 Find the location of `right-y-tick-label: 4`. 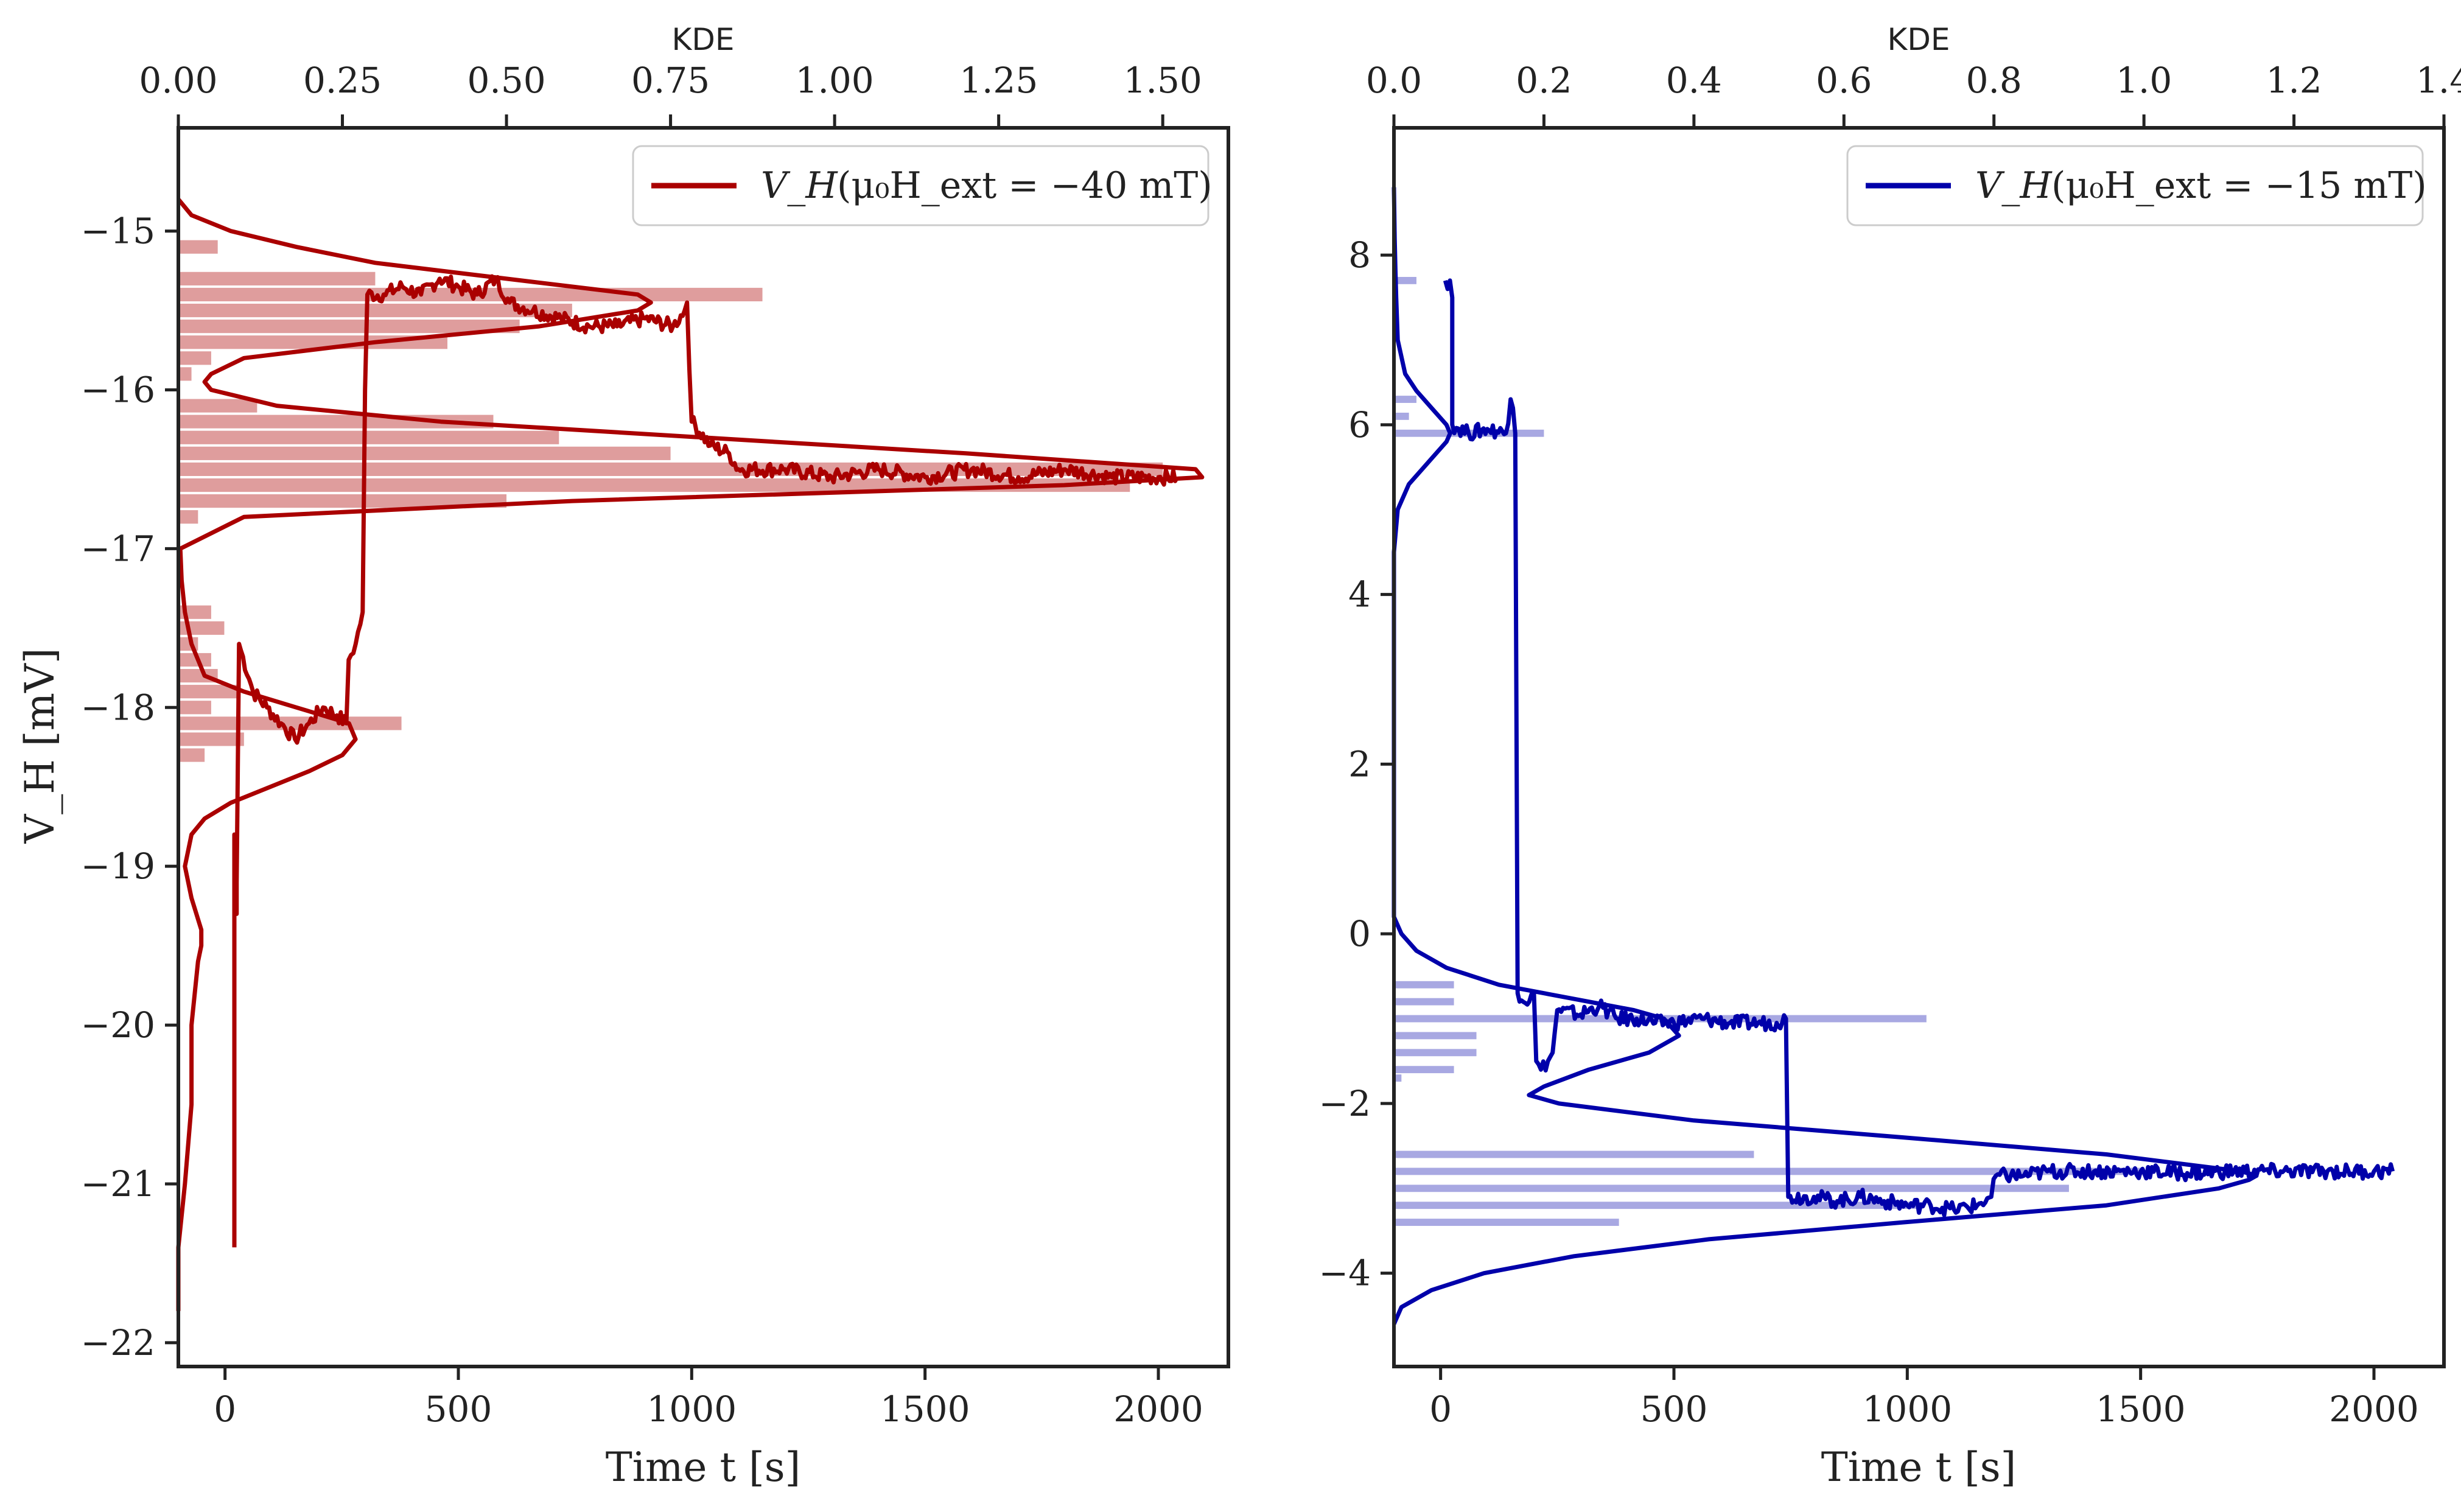

right-y-tick-label: 4 is located at coordinates (1359, 594).